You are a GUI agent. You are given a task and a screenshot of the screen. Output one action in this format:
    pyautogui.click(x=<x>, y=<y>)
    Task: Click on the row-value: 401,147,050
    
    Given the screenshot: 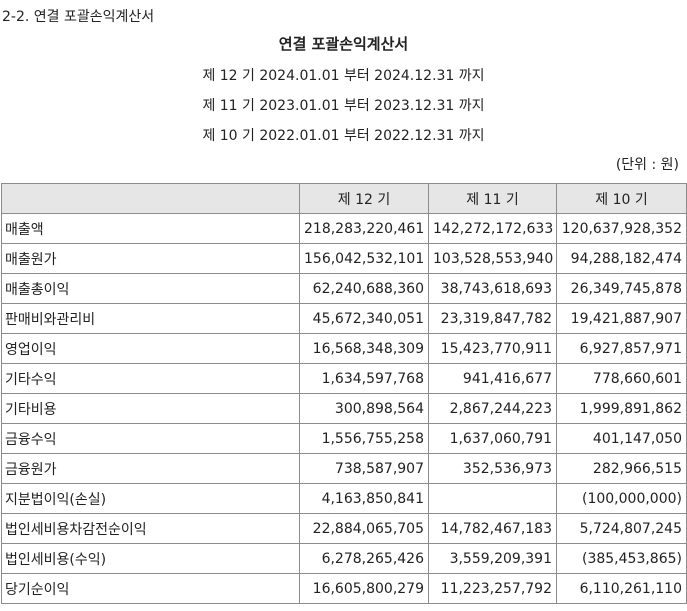 What is the action you would take?
    pyautogui.click(x=621, y=438)
    